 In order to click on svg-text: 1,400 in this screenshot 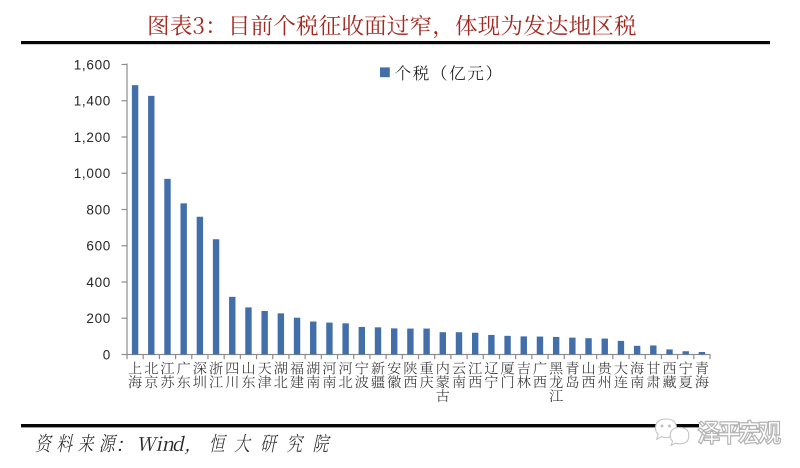, I will do `click(92, 101)`.